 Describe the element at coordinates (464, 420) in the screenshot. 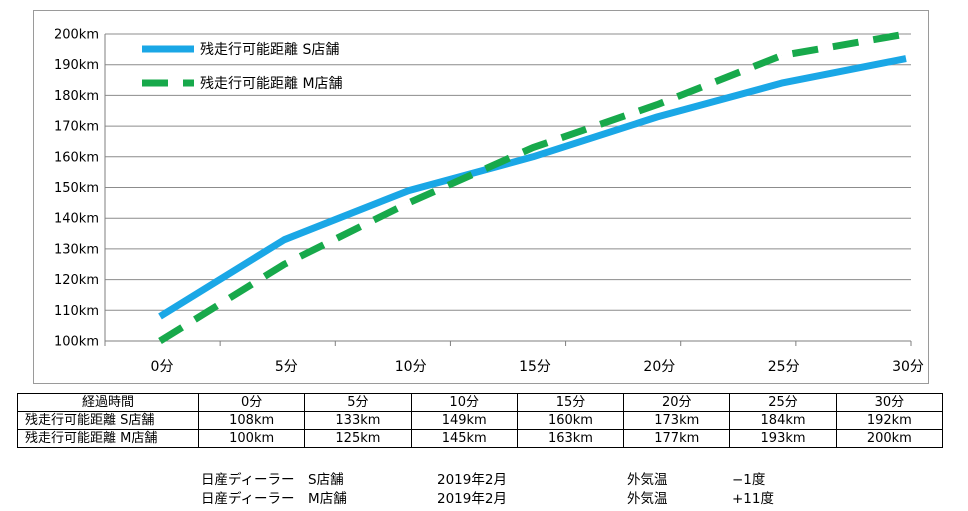

I see `table-cell: 149km` at that location.